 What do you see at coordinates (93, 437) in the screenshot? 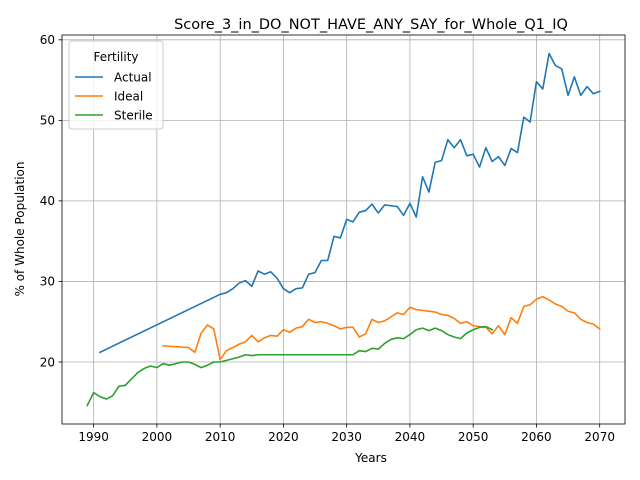
I see `x-tick-label: 1990` at bounding box center [93, 437].